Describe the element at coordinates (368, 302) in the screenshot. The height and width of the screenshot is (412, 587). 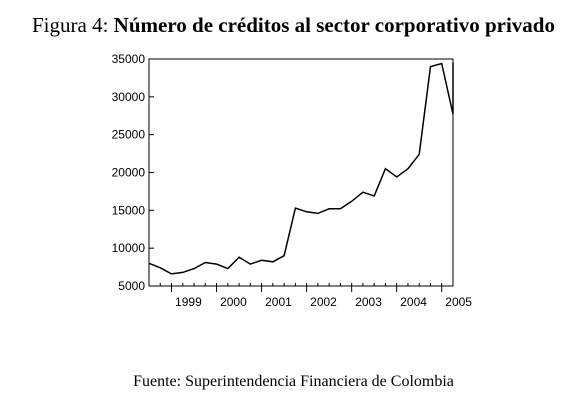
I see `x-tick-label: 2003` at that location.